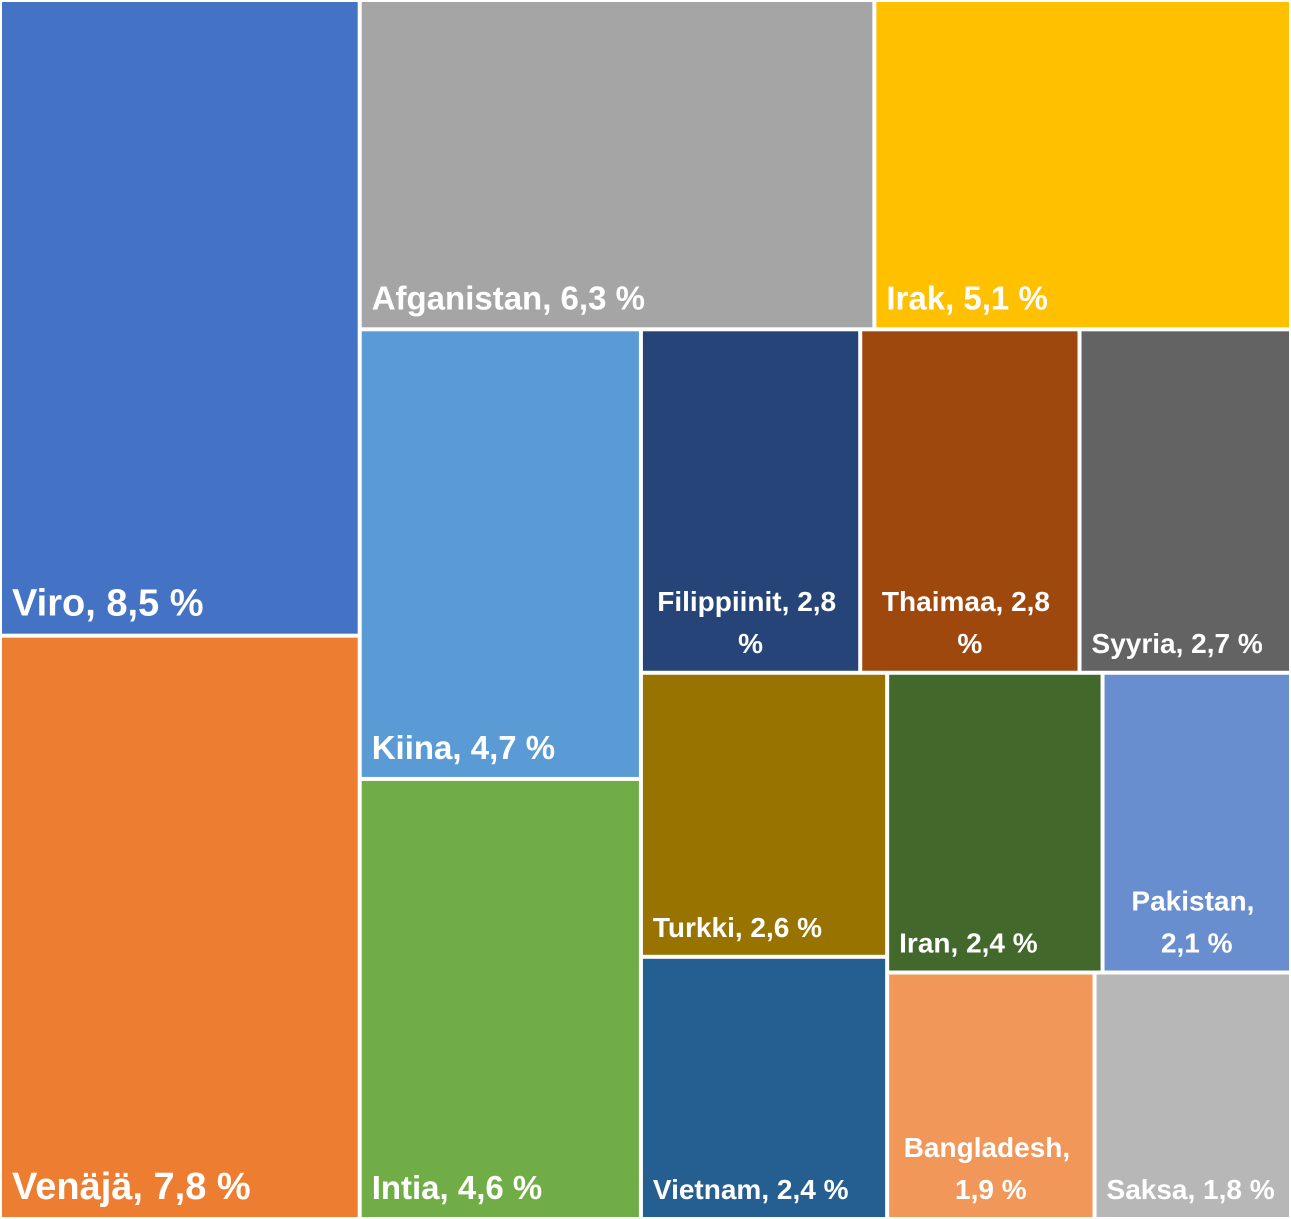  What do you see at coordinates (1177, 643) in the screenshot?
I see `tile-label: Syyria, 2,7 %` at bounding box center [1177, 643].